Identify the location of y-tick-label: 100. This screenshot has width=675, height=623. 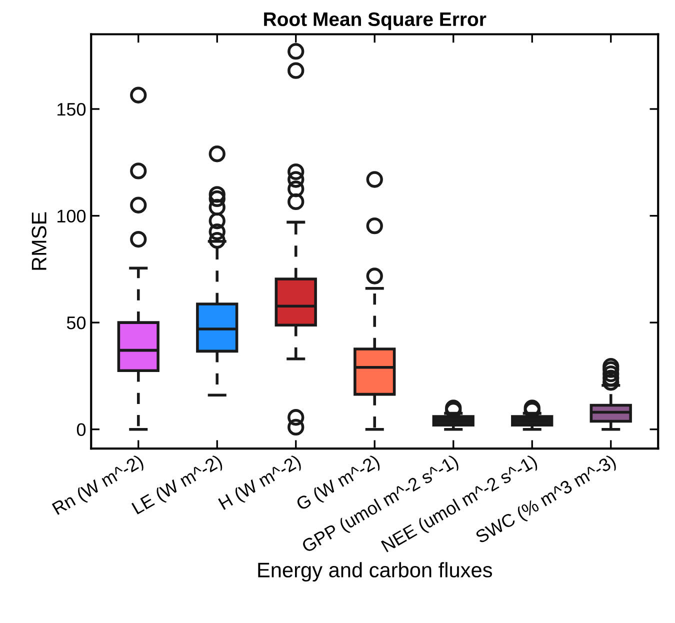
(72, 216).